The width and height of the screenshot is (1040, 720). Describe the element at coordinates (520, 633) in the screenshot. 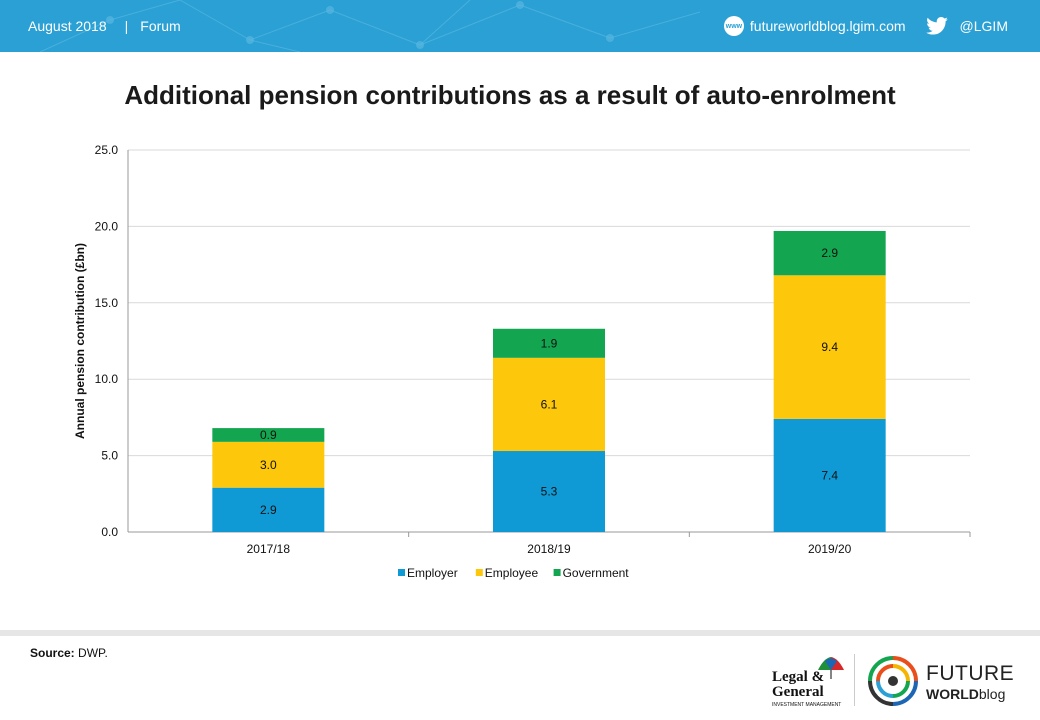

I see `footer-divider` at that location.